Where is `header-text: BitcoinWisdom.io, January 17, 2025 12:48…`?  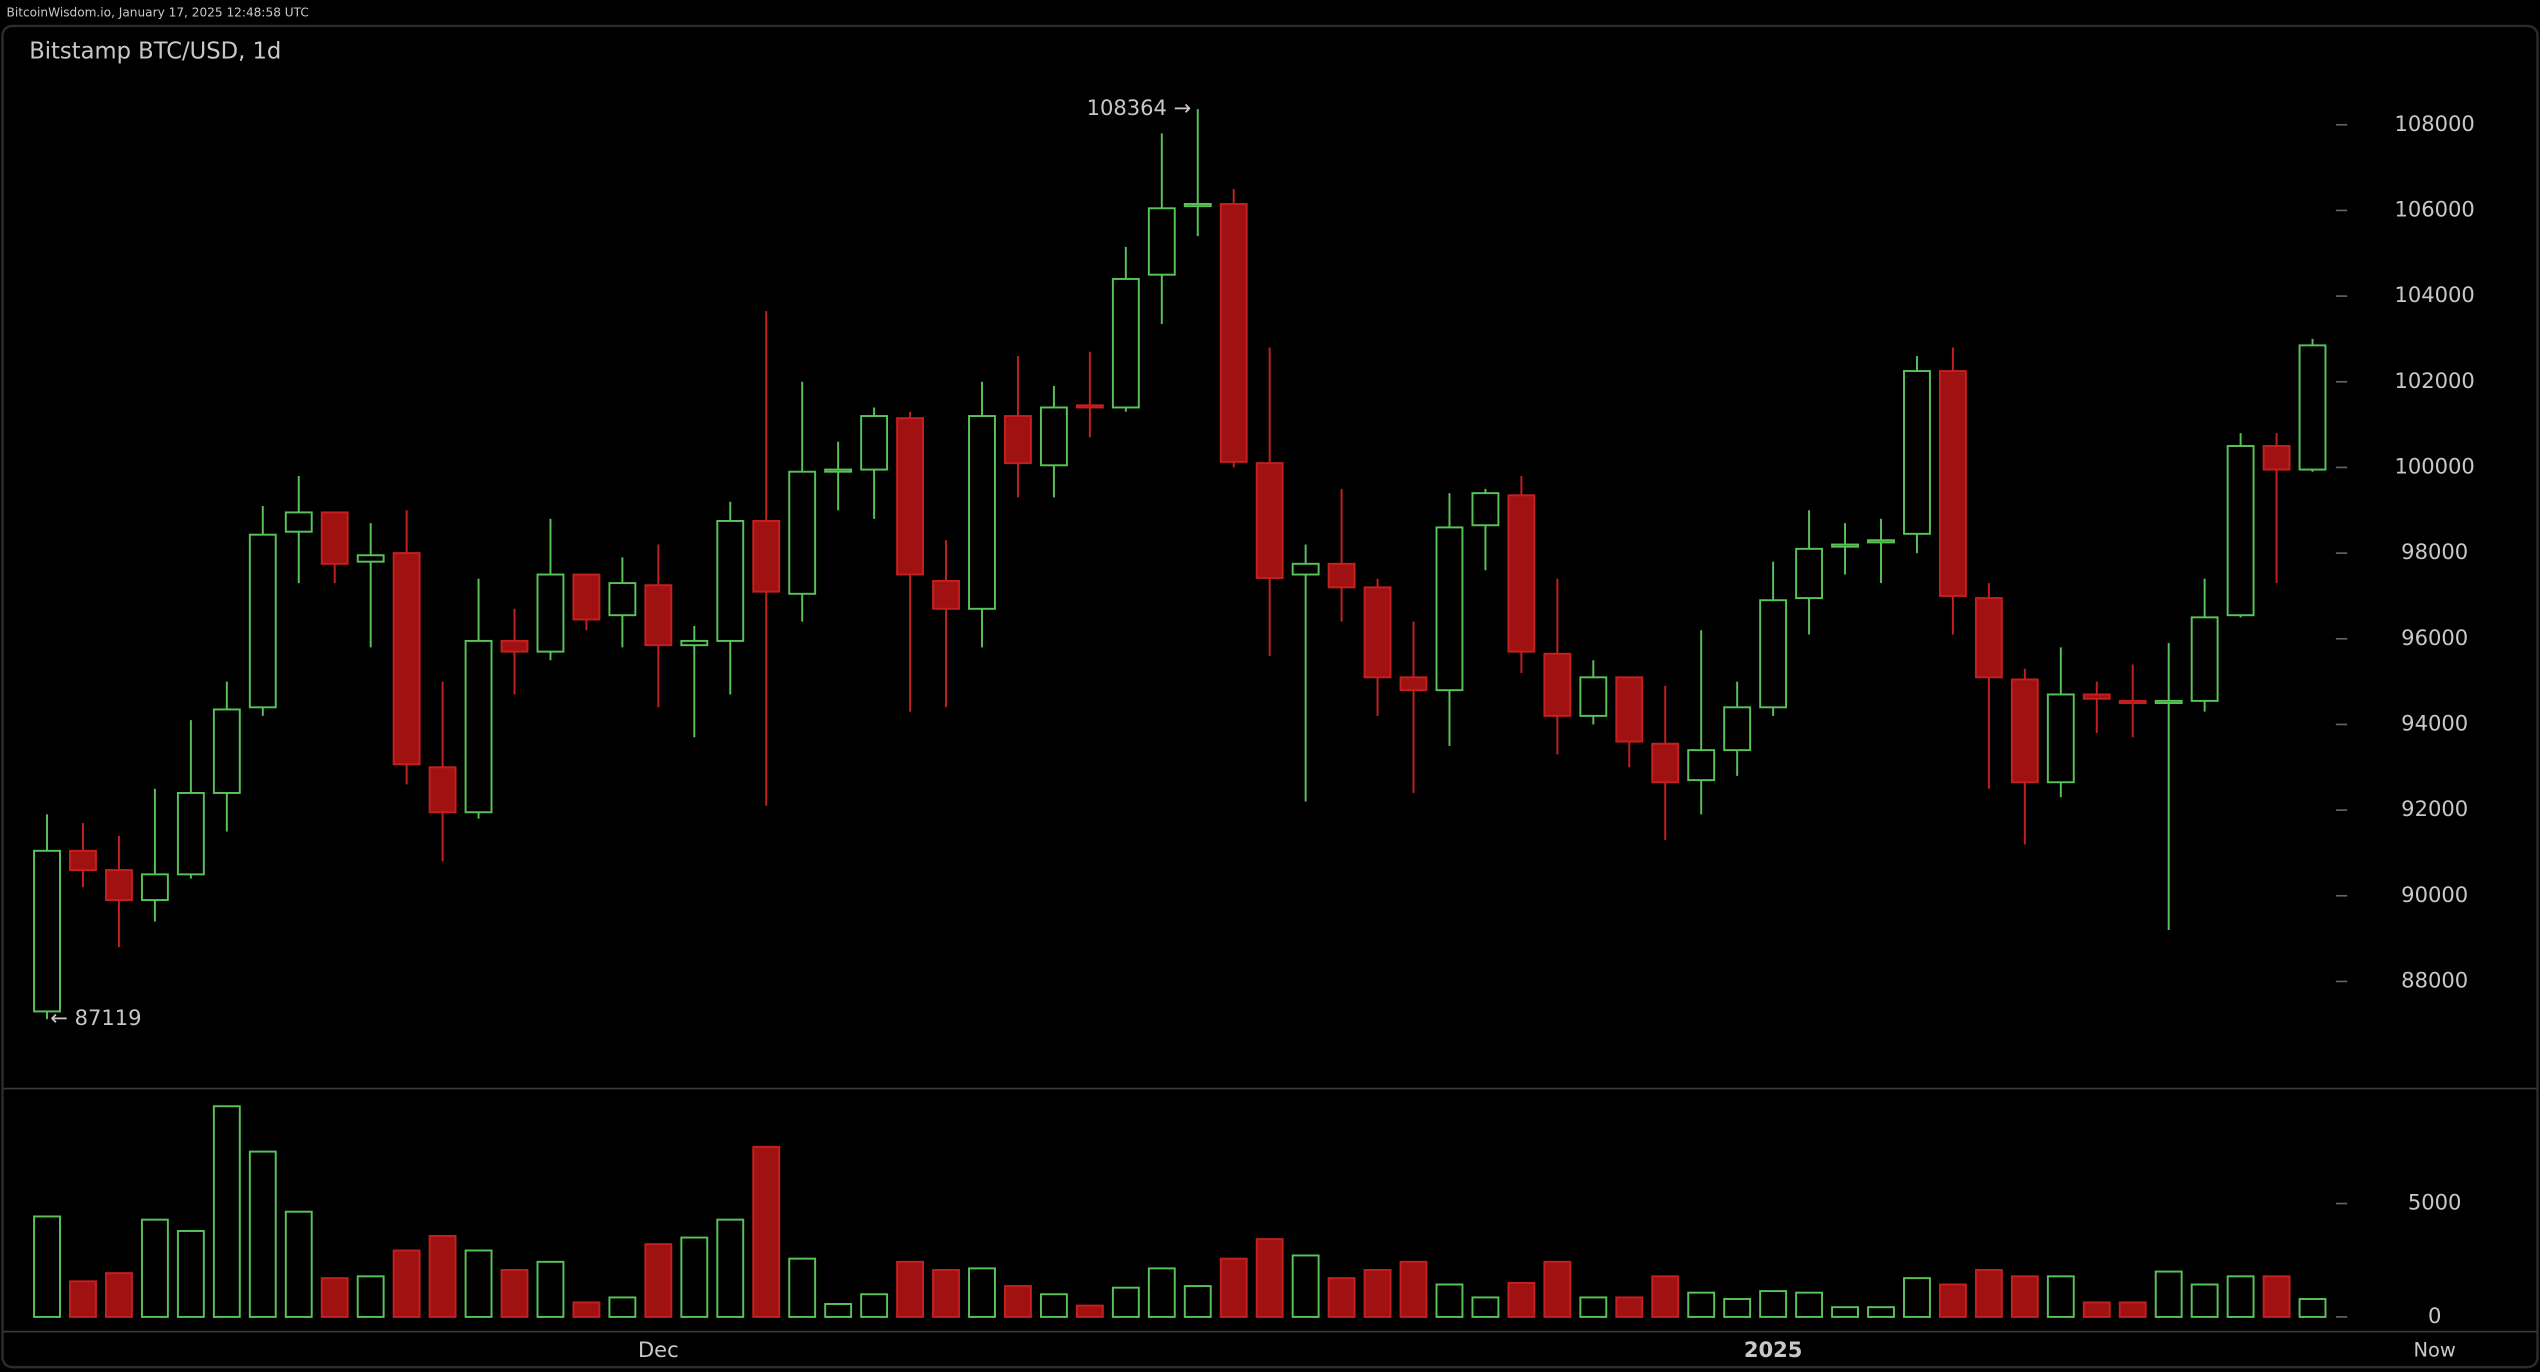
header-text: BitcoinWisdom.io, January 17, 2025 12:48… is located at coordinates (158, 12).